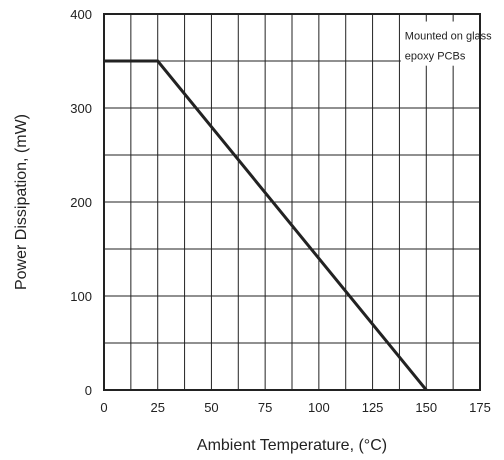 Image resolution: width=504 pixels, height=460 pixels. Describe the element at coordinates (373, 407) in the screenshot. I see `x-tick-label: 125` at that location.